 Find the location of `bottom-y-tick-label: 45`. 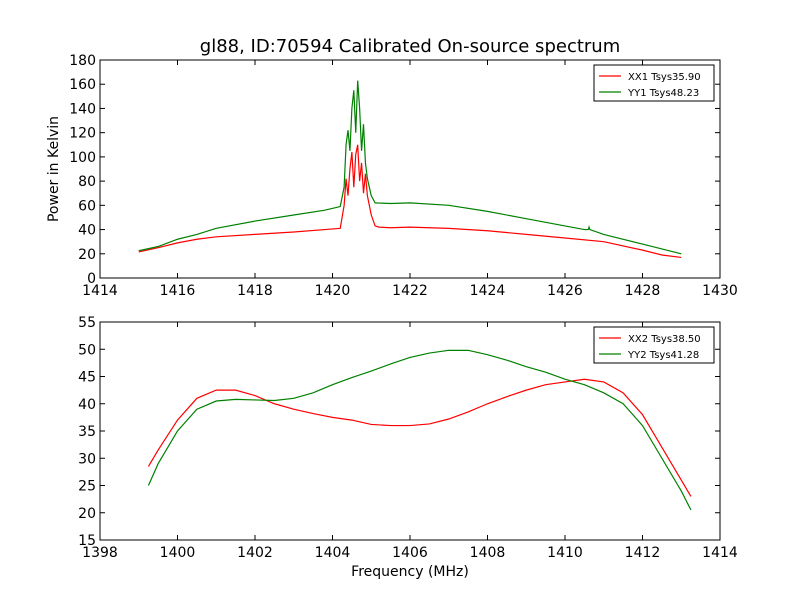

bottom-y-tick-label: 45 is located at coordinates (87, 378).